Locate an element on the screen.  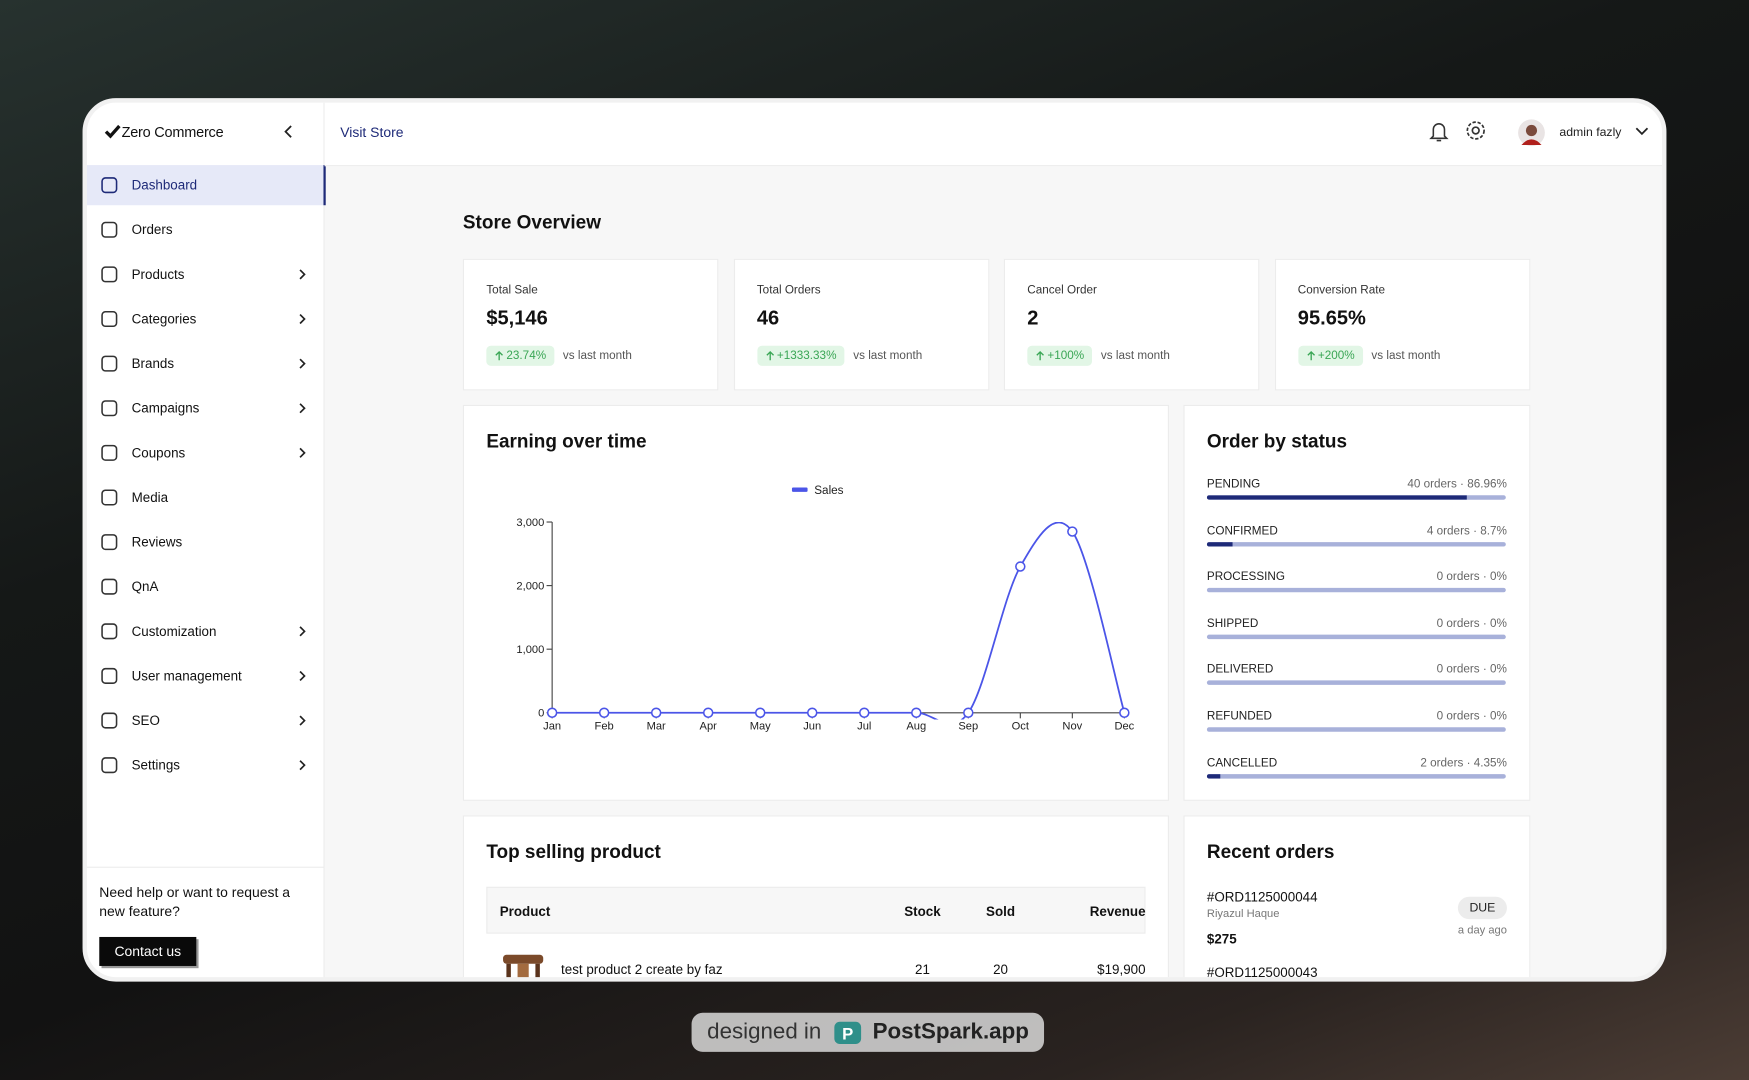
stat-value: 46 is located at coordinates (768, 318).